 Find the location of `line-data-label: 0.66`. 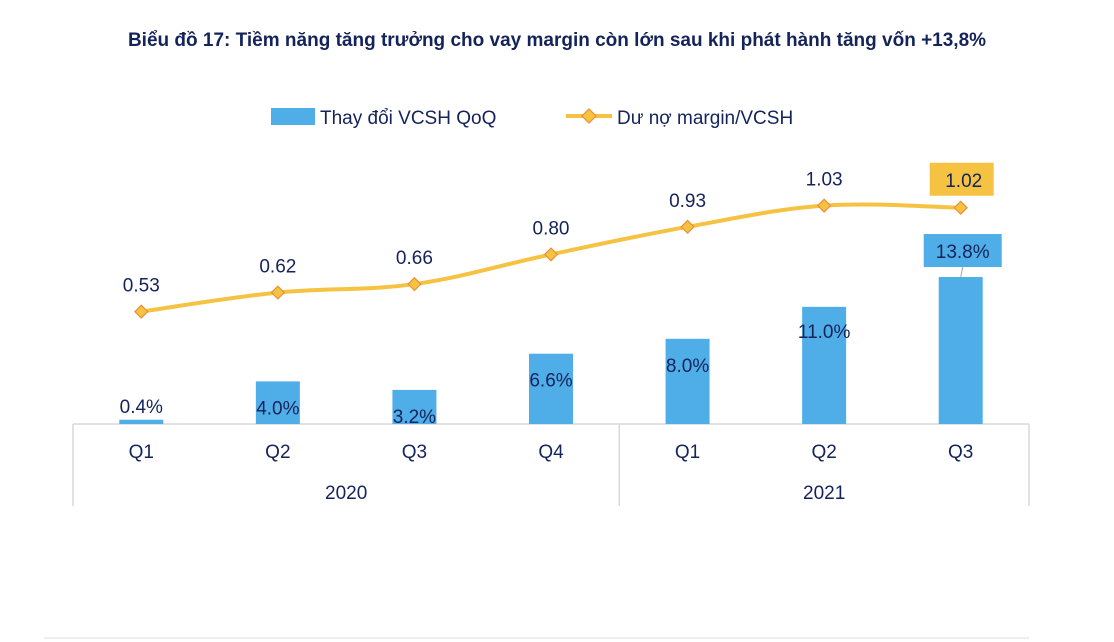

line-data-label: 0.66 is located at coordinates (414, 258).